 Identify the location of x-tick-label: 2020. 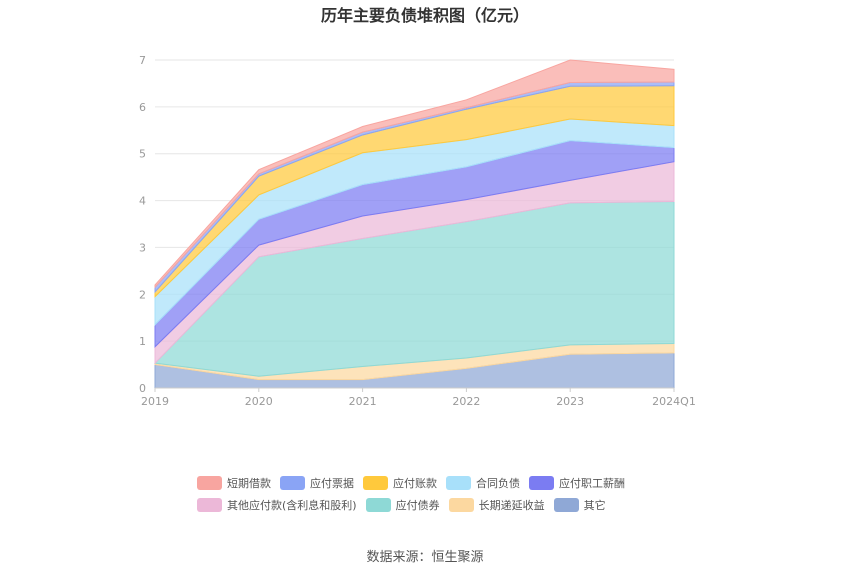
(259, 401).